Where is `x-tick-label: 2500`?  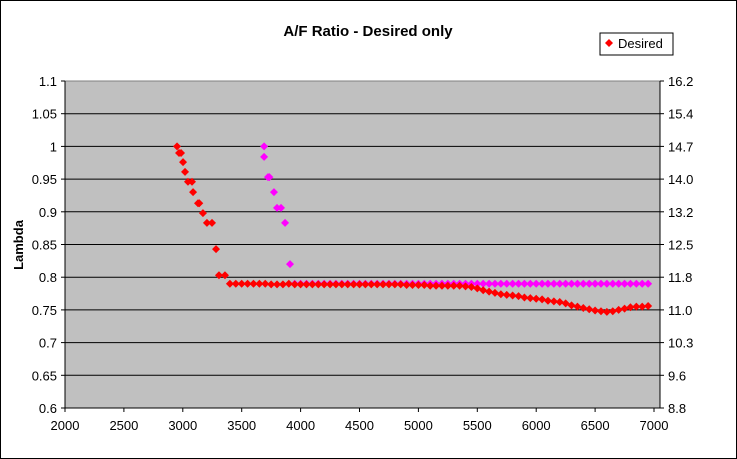
x-tick-label: 2500 is located at coordinates (123, 425).